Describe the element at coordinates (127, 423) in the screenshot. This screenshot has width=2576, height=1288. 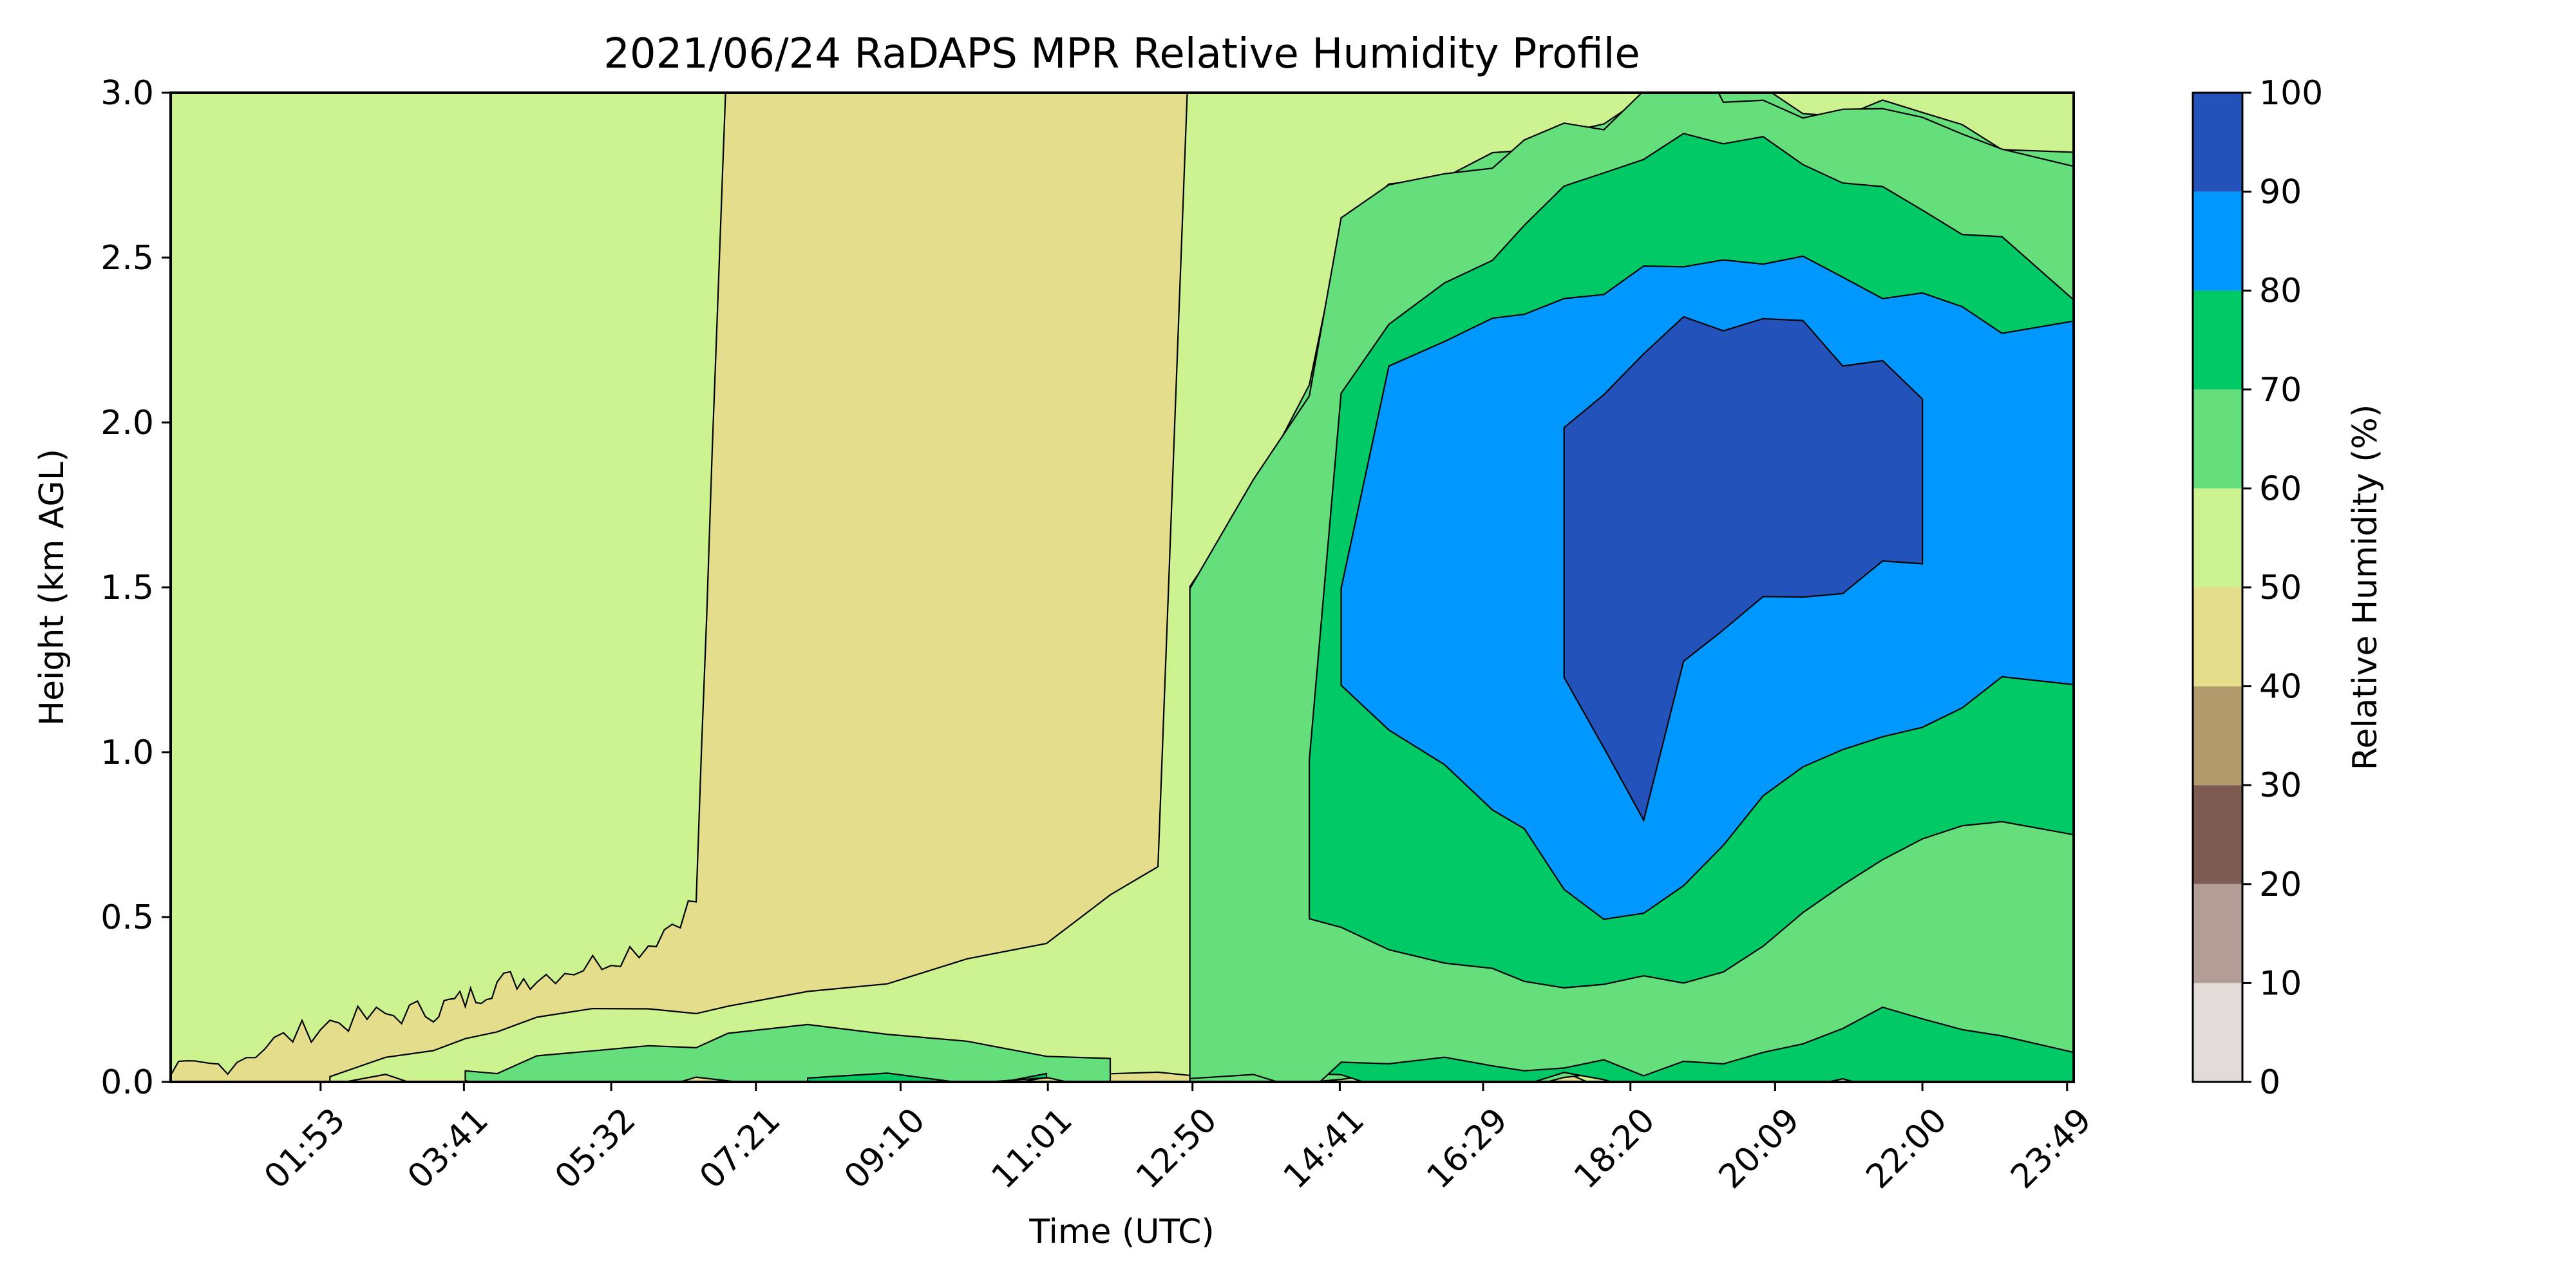
I see `y-tick-label: 2.0` at that location.